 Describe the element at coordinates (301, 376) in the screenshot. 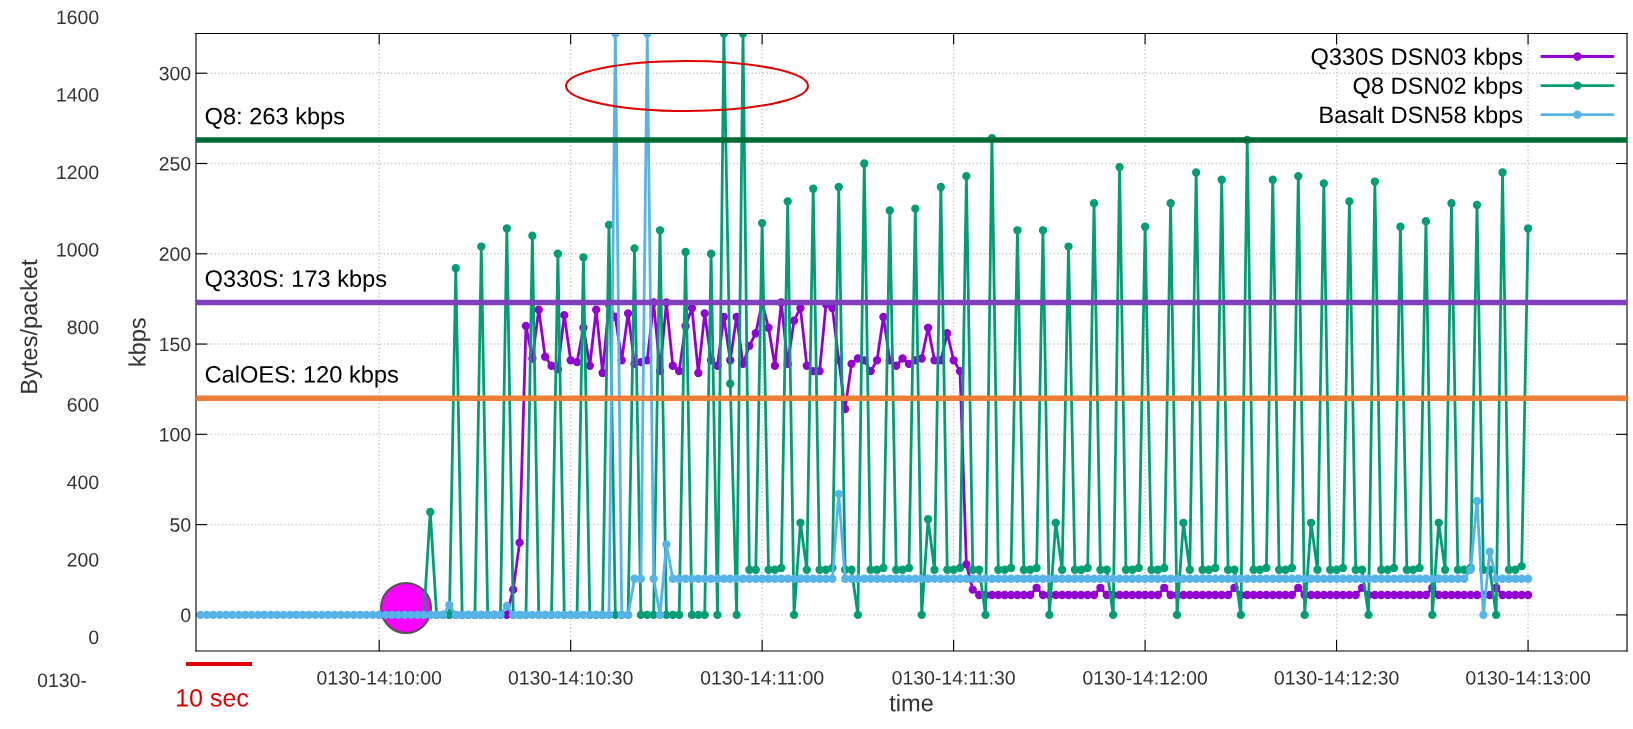

I see `ref-line-label: CalOES: 120 kbps` at that location.